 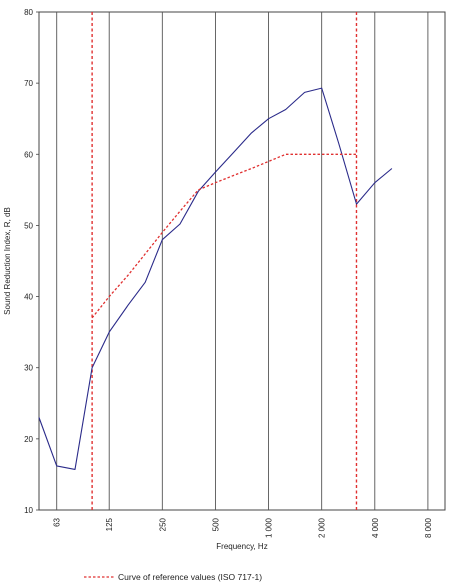 I want to click on x-tick-labels: 63 125 250 500 1 000 2 000 4 000 8 000, so click(x=243, y=527).